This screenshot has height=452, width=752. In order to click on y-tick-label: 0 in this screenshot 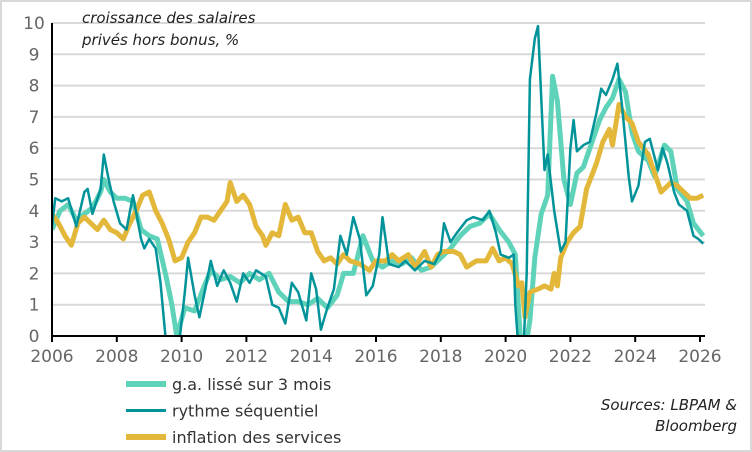, I will do `click(34, 337)`.